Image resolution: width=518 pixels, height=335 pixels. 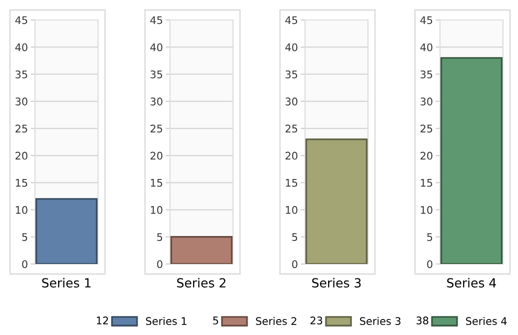 I want to click on legend-label: Series 1, so click(x=166, y=321).